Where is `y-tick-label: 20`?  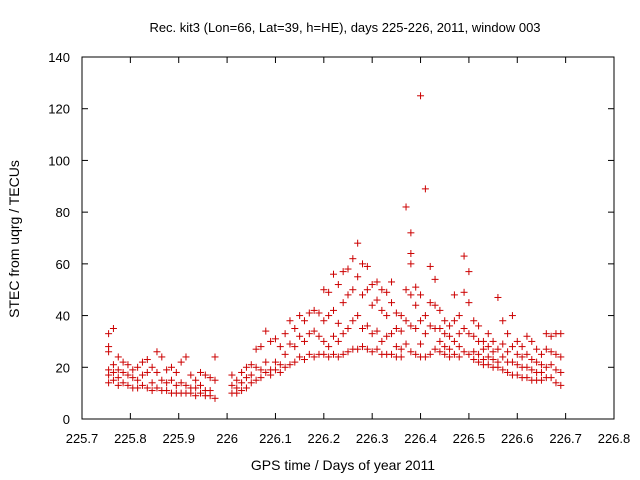 y-tick-label: 20 is located at coordinates (63, 367).